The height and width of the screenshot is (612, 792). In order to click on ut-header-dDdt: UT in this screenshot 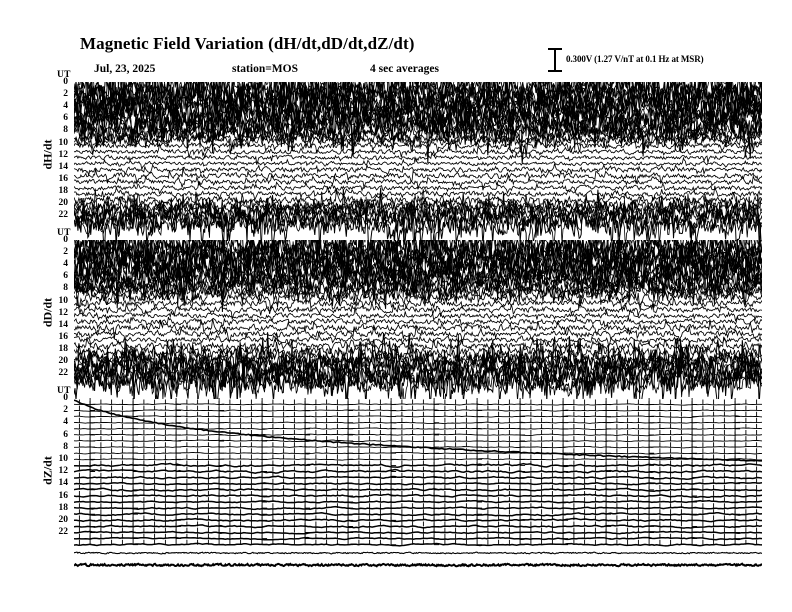, I will do `click(64, 233)`.